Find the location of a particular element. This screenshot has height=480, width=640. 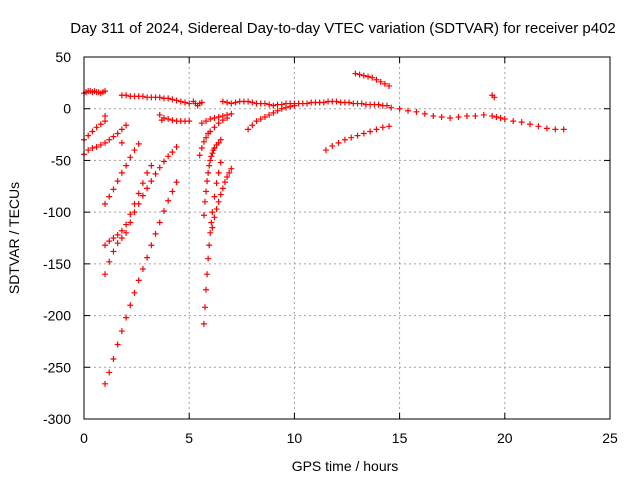

y-axis-title: SDTVAR / TECUs is located at coordinates (14, 238).